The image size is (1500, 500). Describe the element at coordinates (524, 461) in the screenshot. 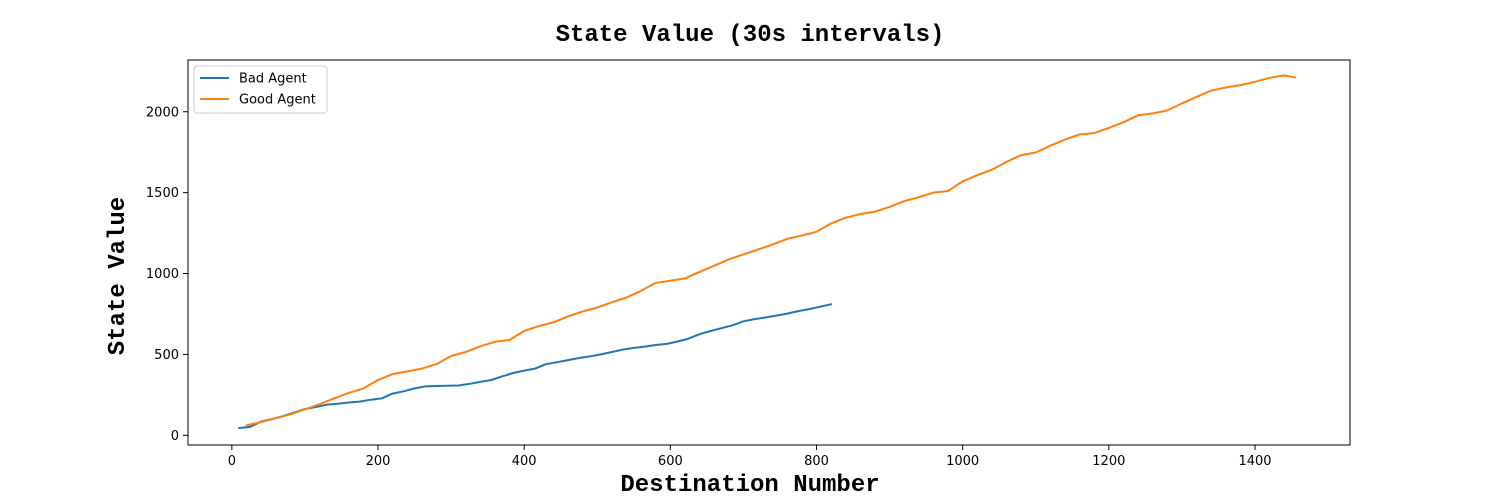

I see `x-tick-label: 400` at that location.